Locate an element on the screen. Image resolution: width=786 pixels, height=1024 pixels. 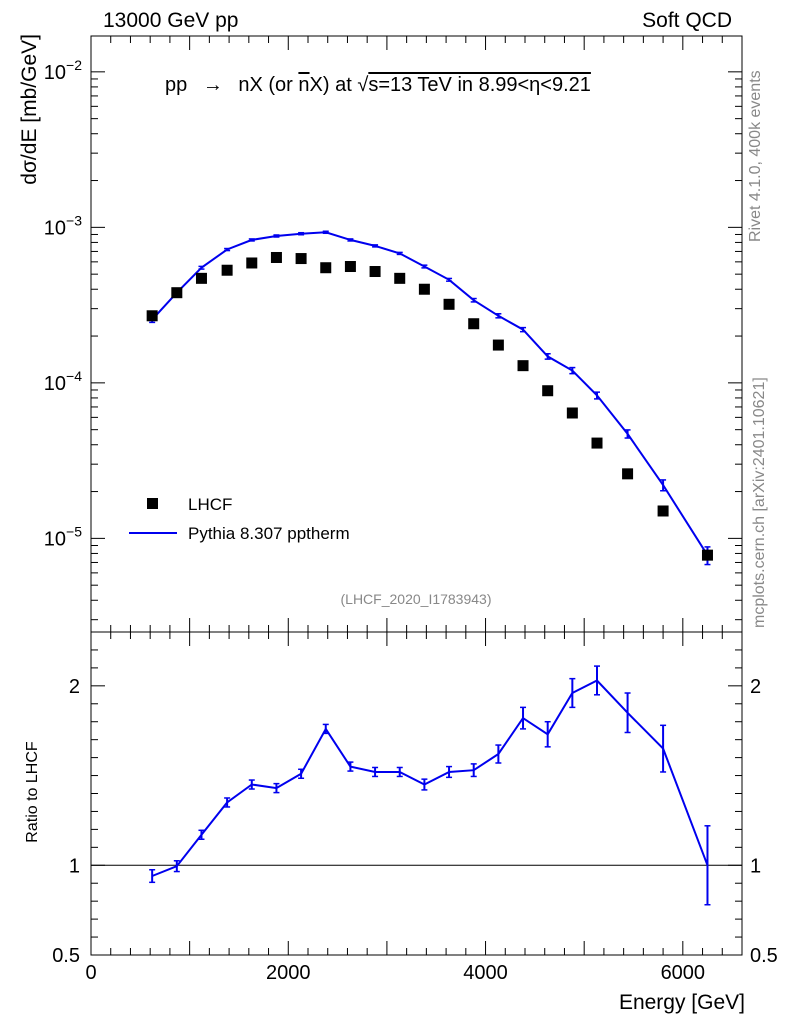
x-tick-label: 4000 is located at coordinates (485, 973).